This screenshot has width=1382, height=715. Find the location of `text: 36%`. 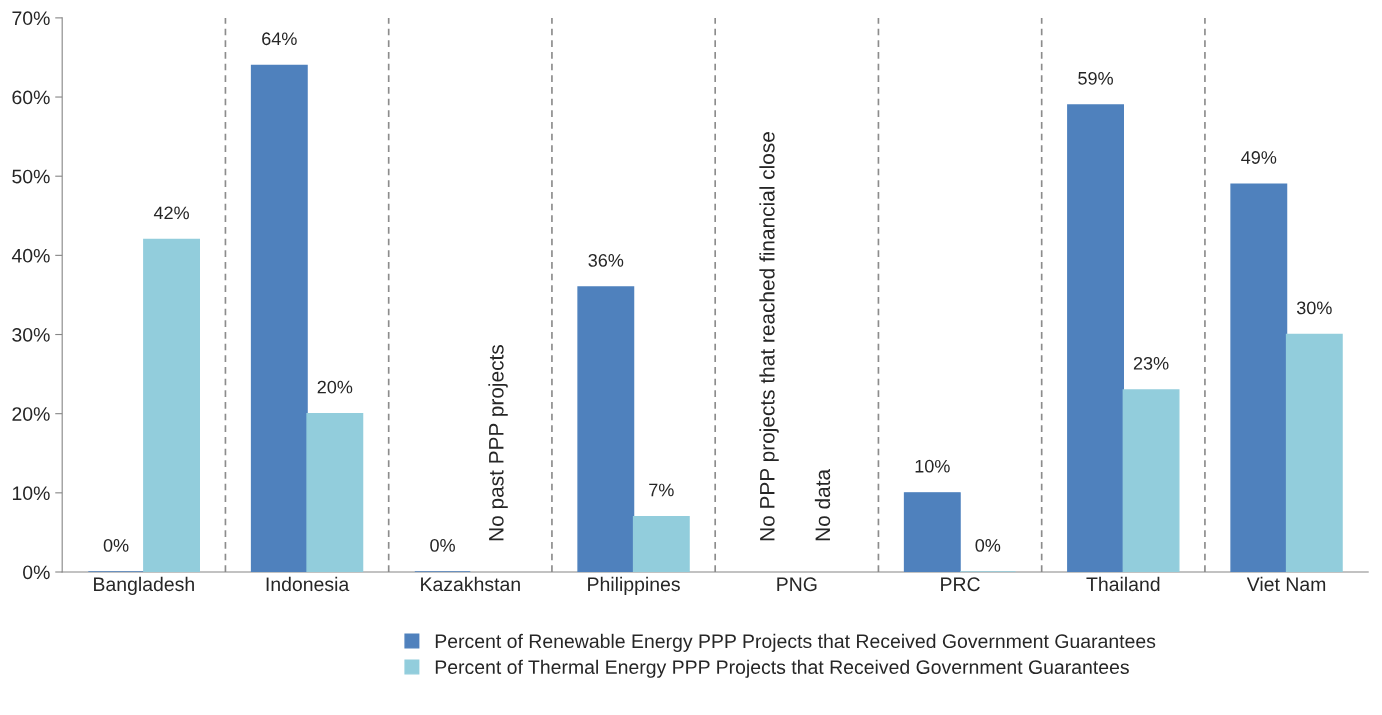

text: 36% is located at coordinates (606, 260).